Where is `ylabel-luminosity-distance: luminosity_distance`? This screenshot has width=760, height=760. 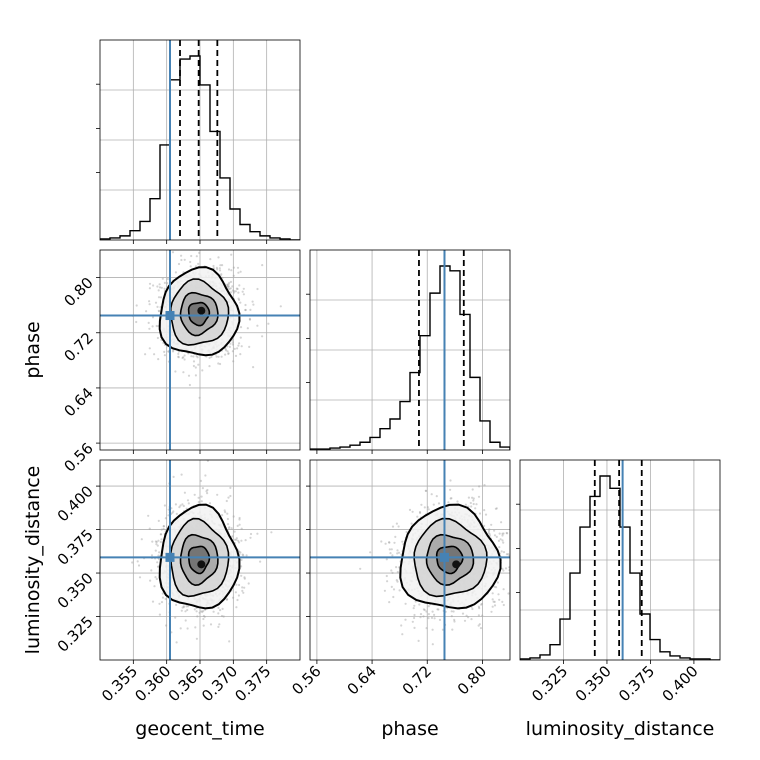 ylabel-luminosity-distance: luminosity_distance is located at coordinates (33, 560).